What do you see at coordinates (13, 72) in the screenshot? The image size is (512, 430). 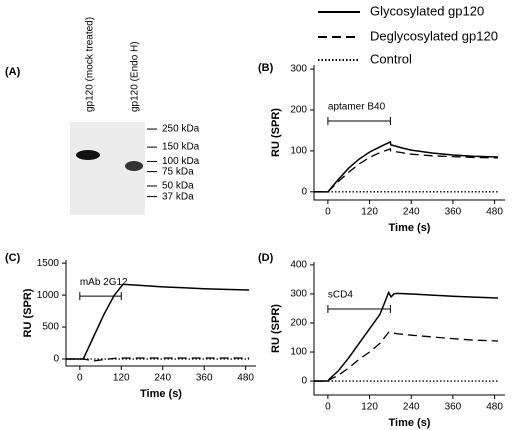 I see `panel-label: (A)` at bounding box center [13, 72].